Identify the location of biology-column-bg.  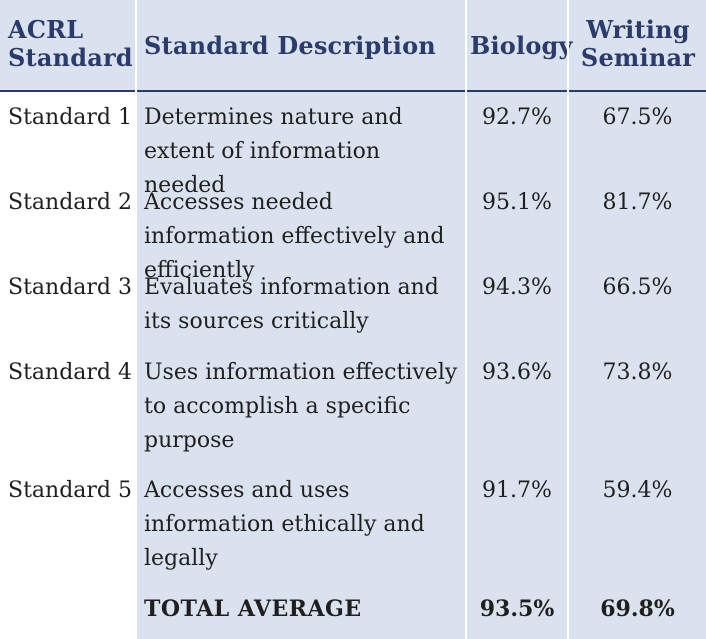
(517, 365).